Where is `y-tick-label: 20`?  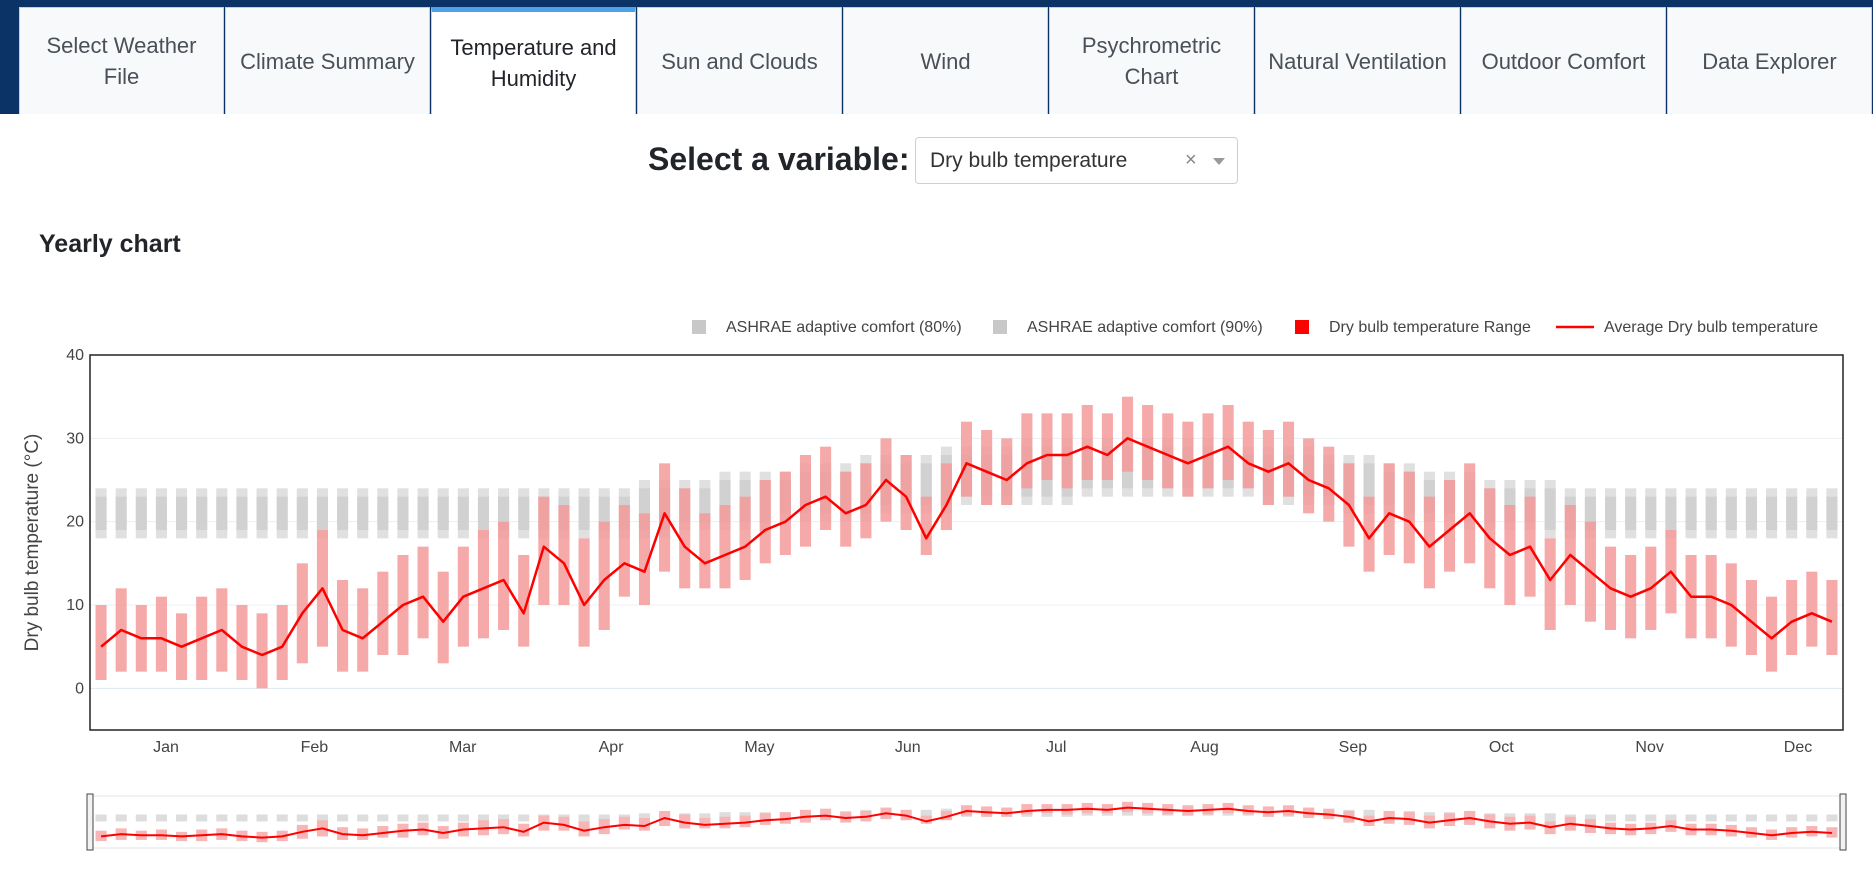 y-tick-label: 20 is located at coordinates (75, 522).